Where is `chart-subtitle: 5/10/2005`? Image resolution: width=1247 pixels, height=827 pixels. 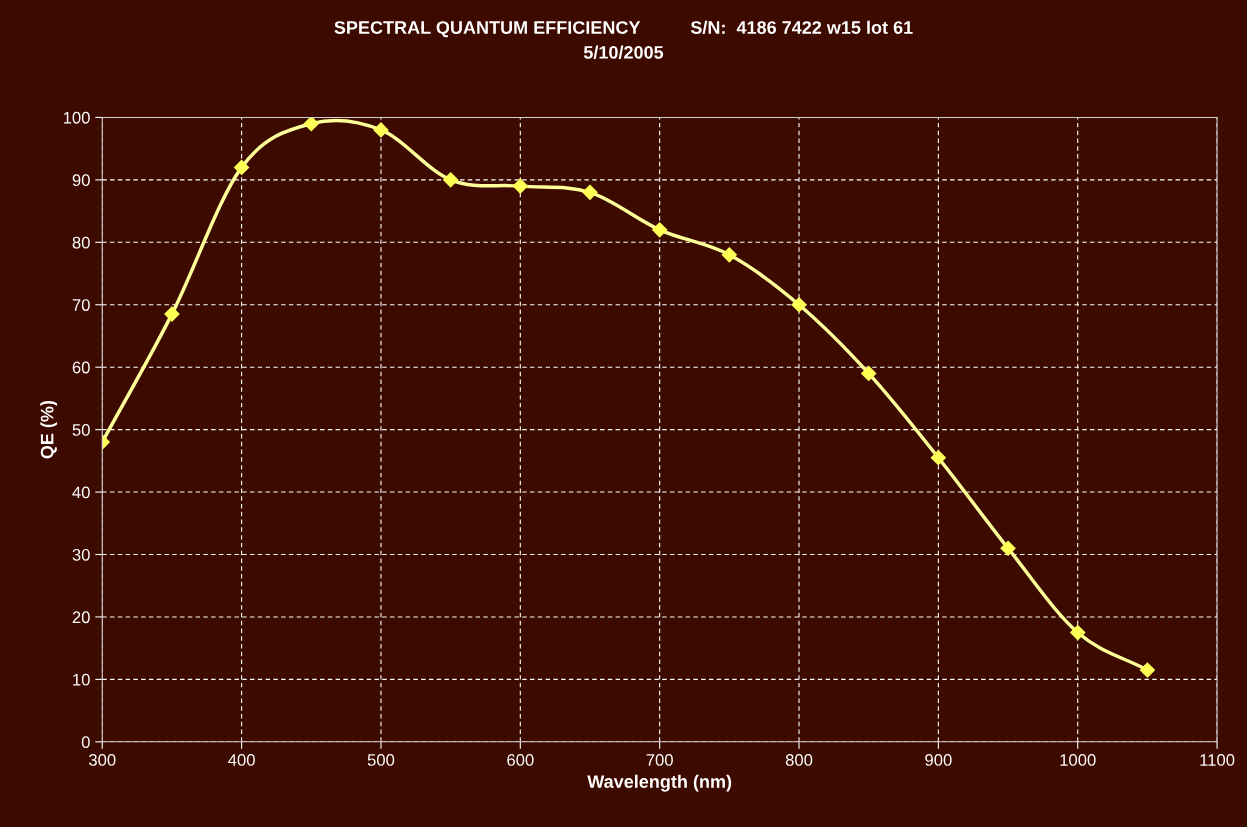
chart-subtitle: 5/10/2005 is located at coordinates (623, 52).